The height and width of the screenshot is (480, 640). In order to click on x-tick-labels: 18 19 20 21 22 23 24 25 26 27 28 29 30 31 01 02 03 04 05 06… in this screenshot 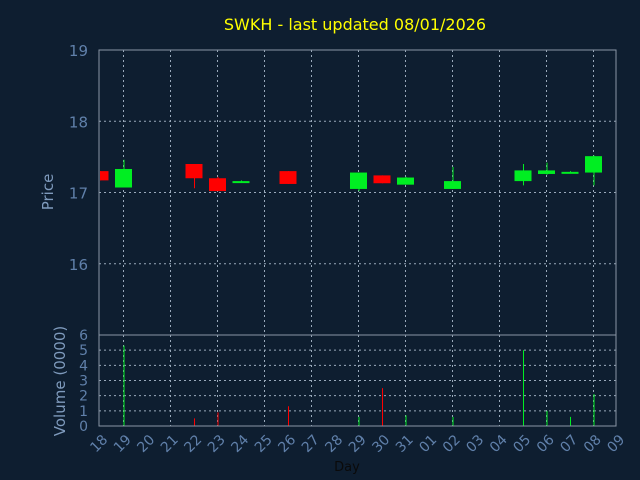, I will do `click(357, 444)`.